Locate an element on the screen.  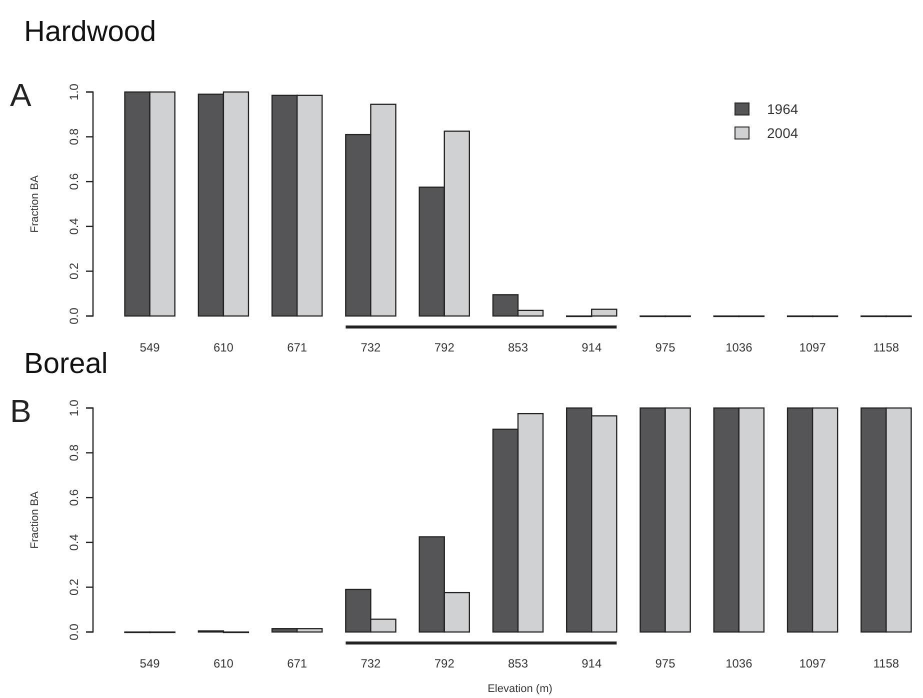
text: A is located at coordinates (21, 95).